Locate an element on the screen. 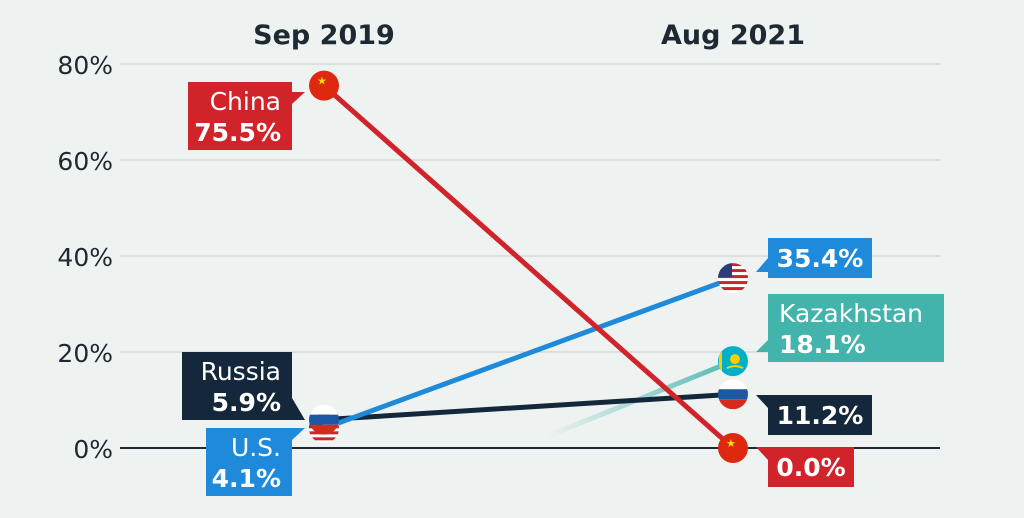 The image size is (1024, 518). label-china-end: 0.0% is located at coordinates (805, 467).